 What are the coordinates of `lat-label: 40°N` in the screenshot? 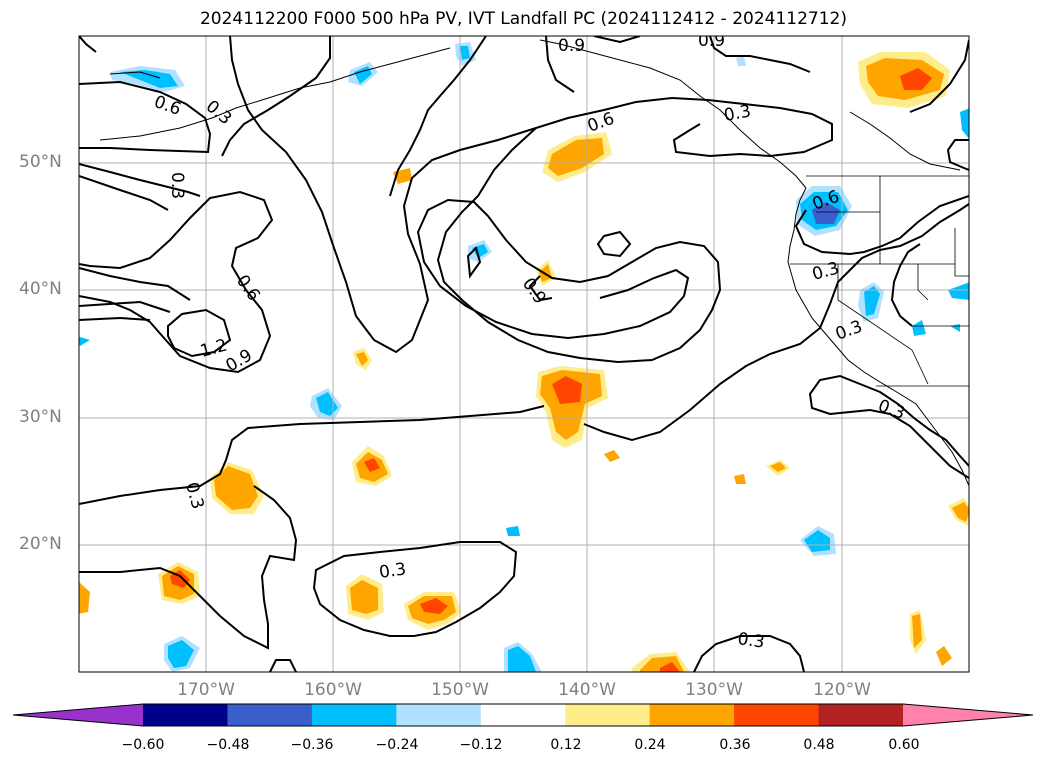 It's located at (40, 289).